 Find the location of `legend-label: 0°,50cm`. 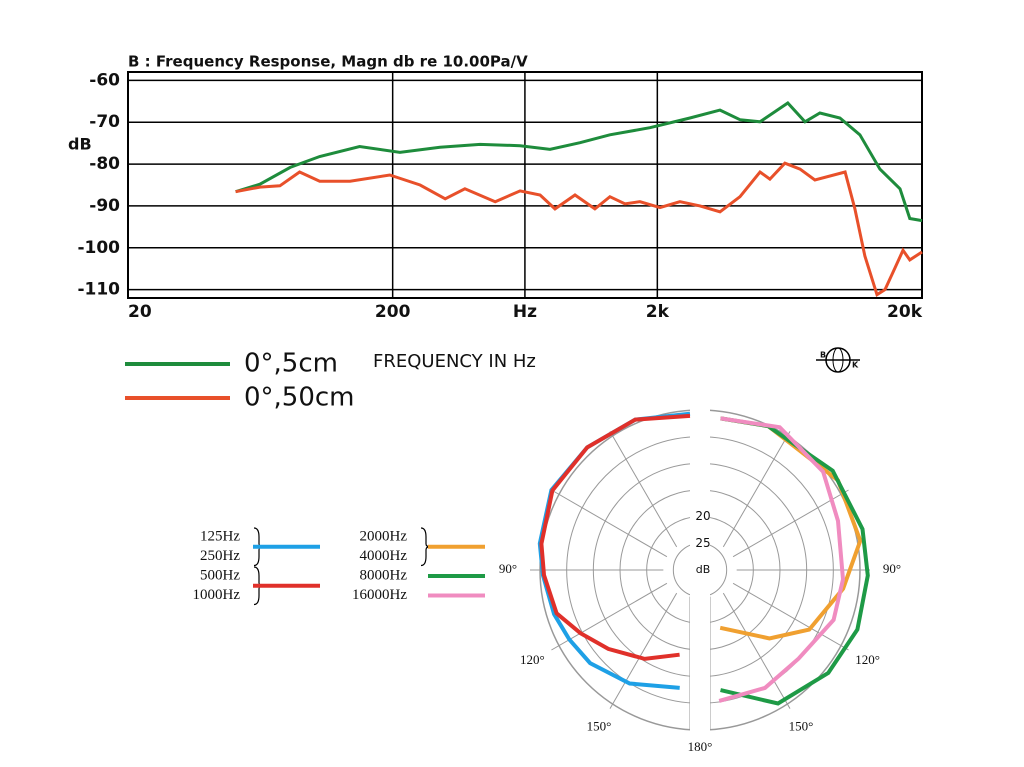

legend-label: 0°,50cm is located at coordinates (299, 398).